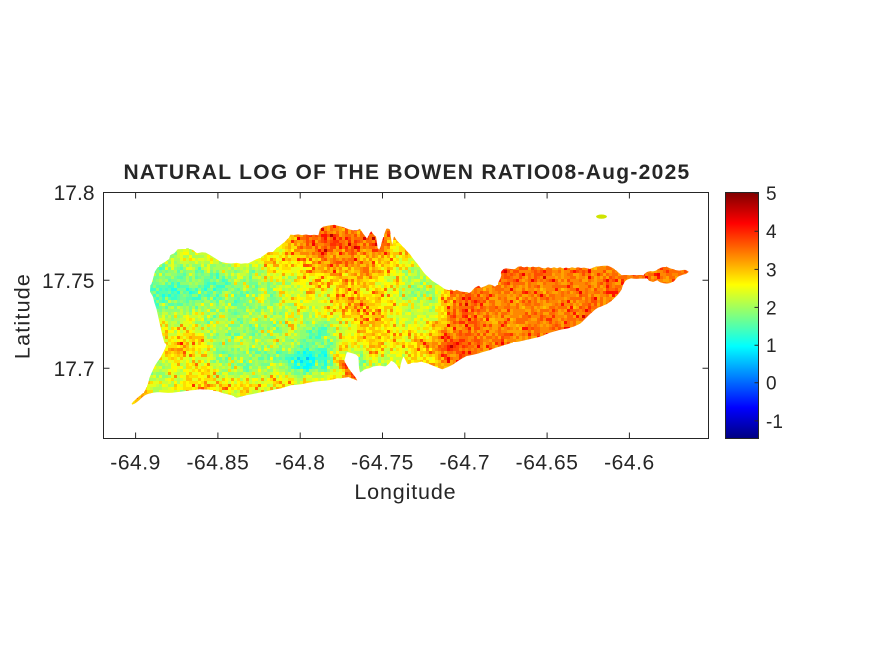 The image size is (875, 656). Describe the element at coordinates (629, 463) in the screenshot. I see `svg-text: -64.6` at that location.